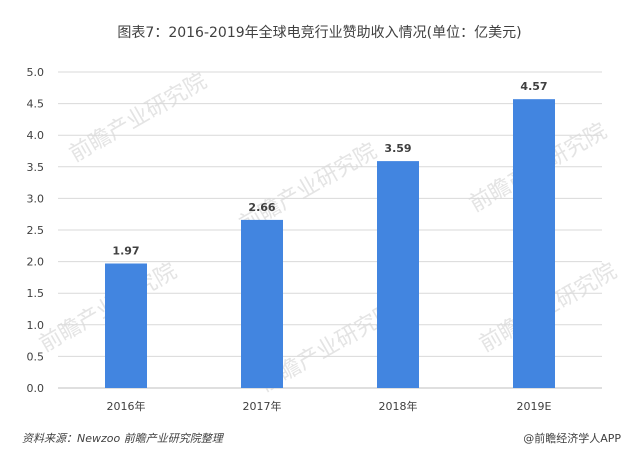 The width and height of the screenshot is (639, 460). What do you see at coordinates (534, 406) in the screenshot?
I see `x-tick-label: 2019E` at bounding box center [534, 406].